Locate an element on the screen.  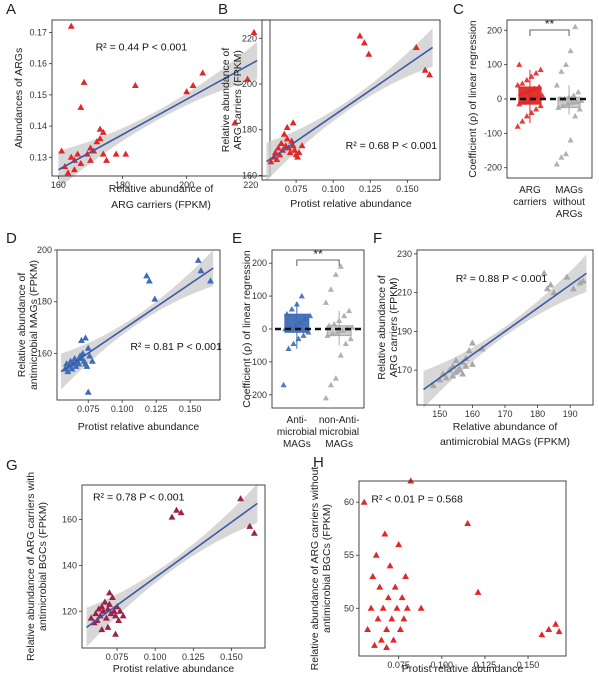
box-iqr is located at coordinates (339, 331).